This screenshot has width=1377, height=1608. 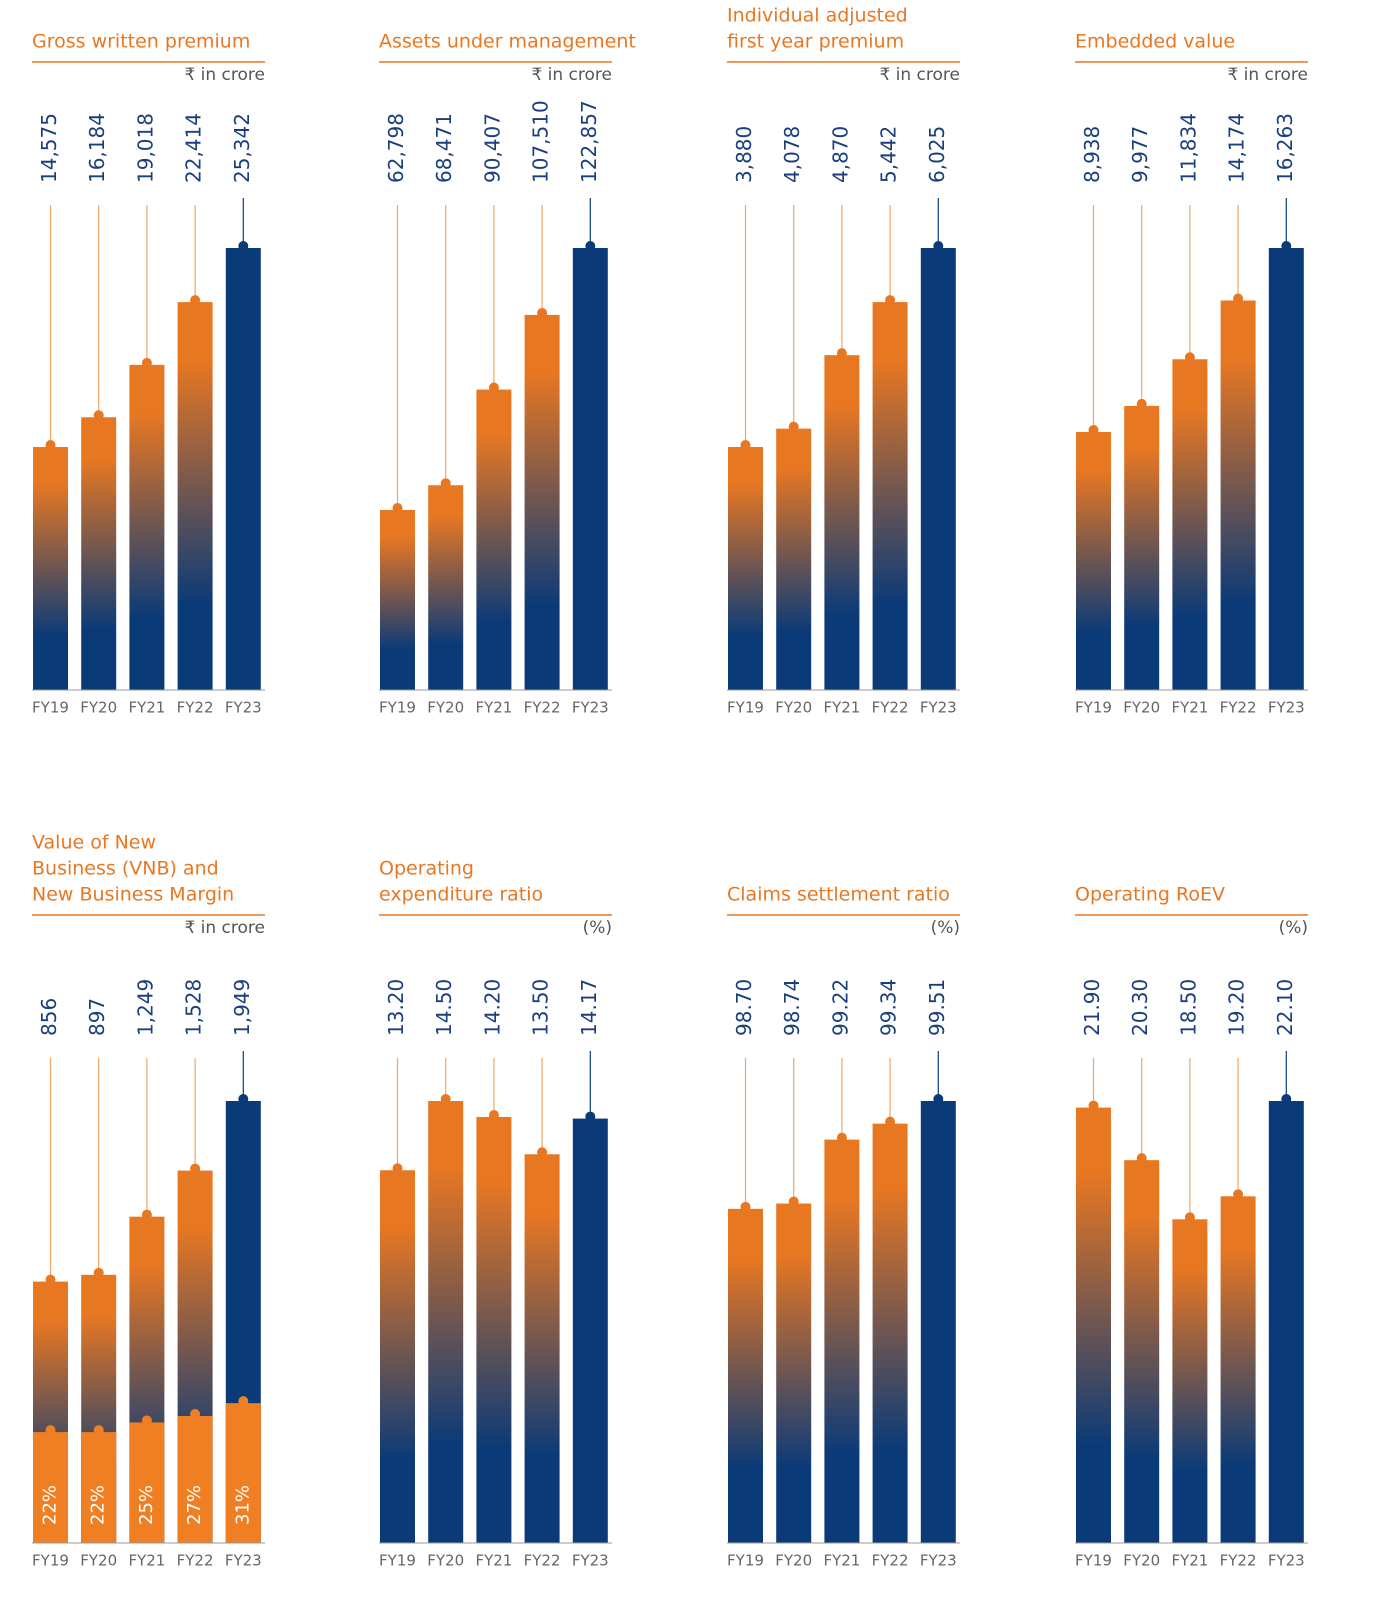 What do you see at coordinates (97, 148) in the screenshot?
I see `value-label: 16,184` at bounding box center [97, 148].